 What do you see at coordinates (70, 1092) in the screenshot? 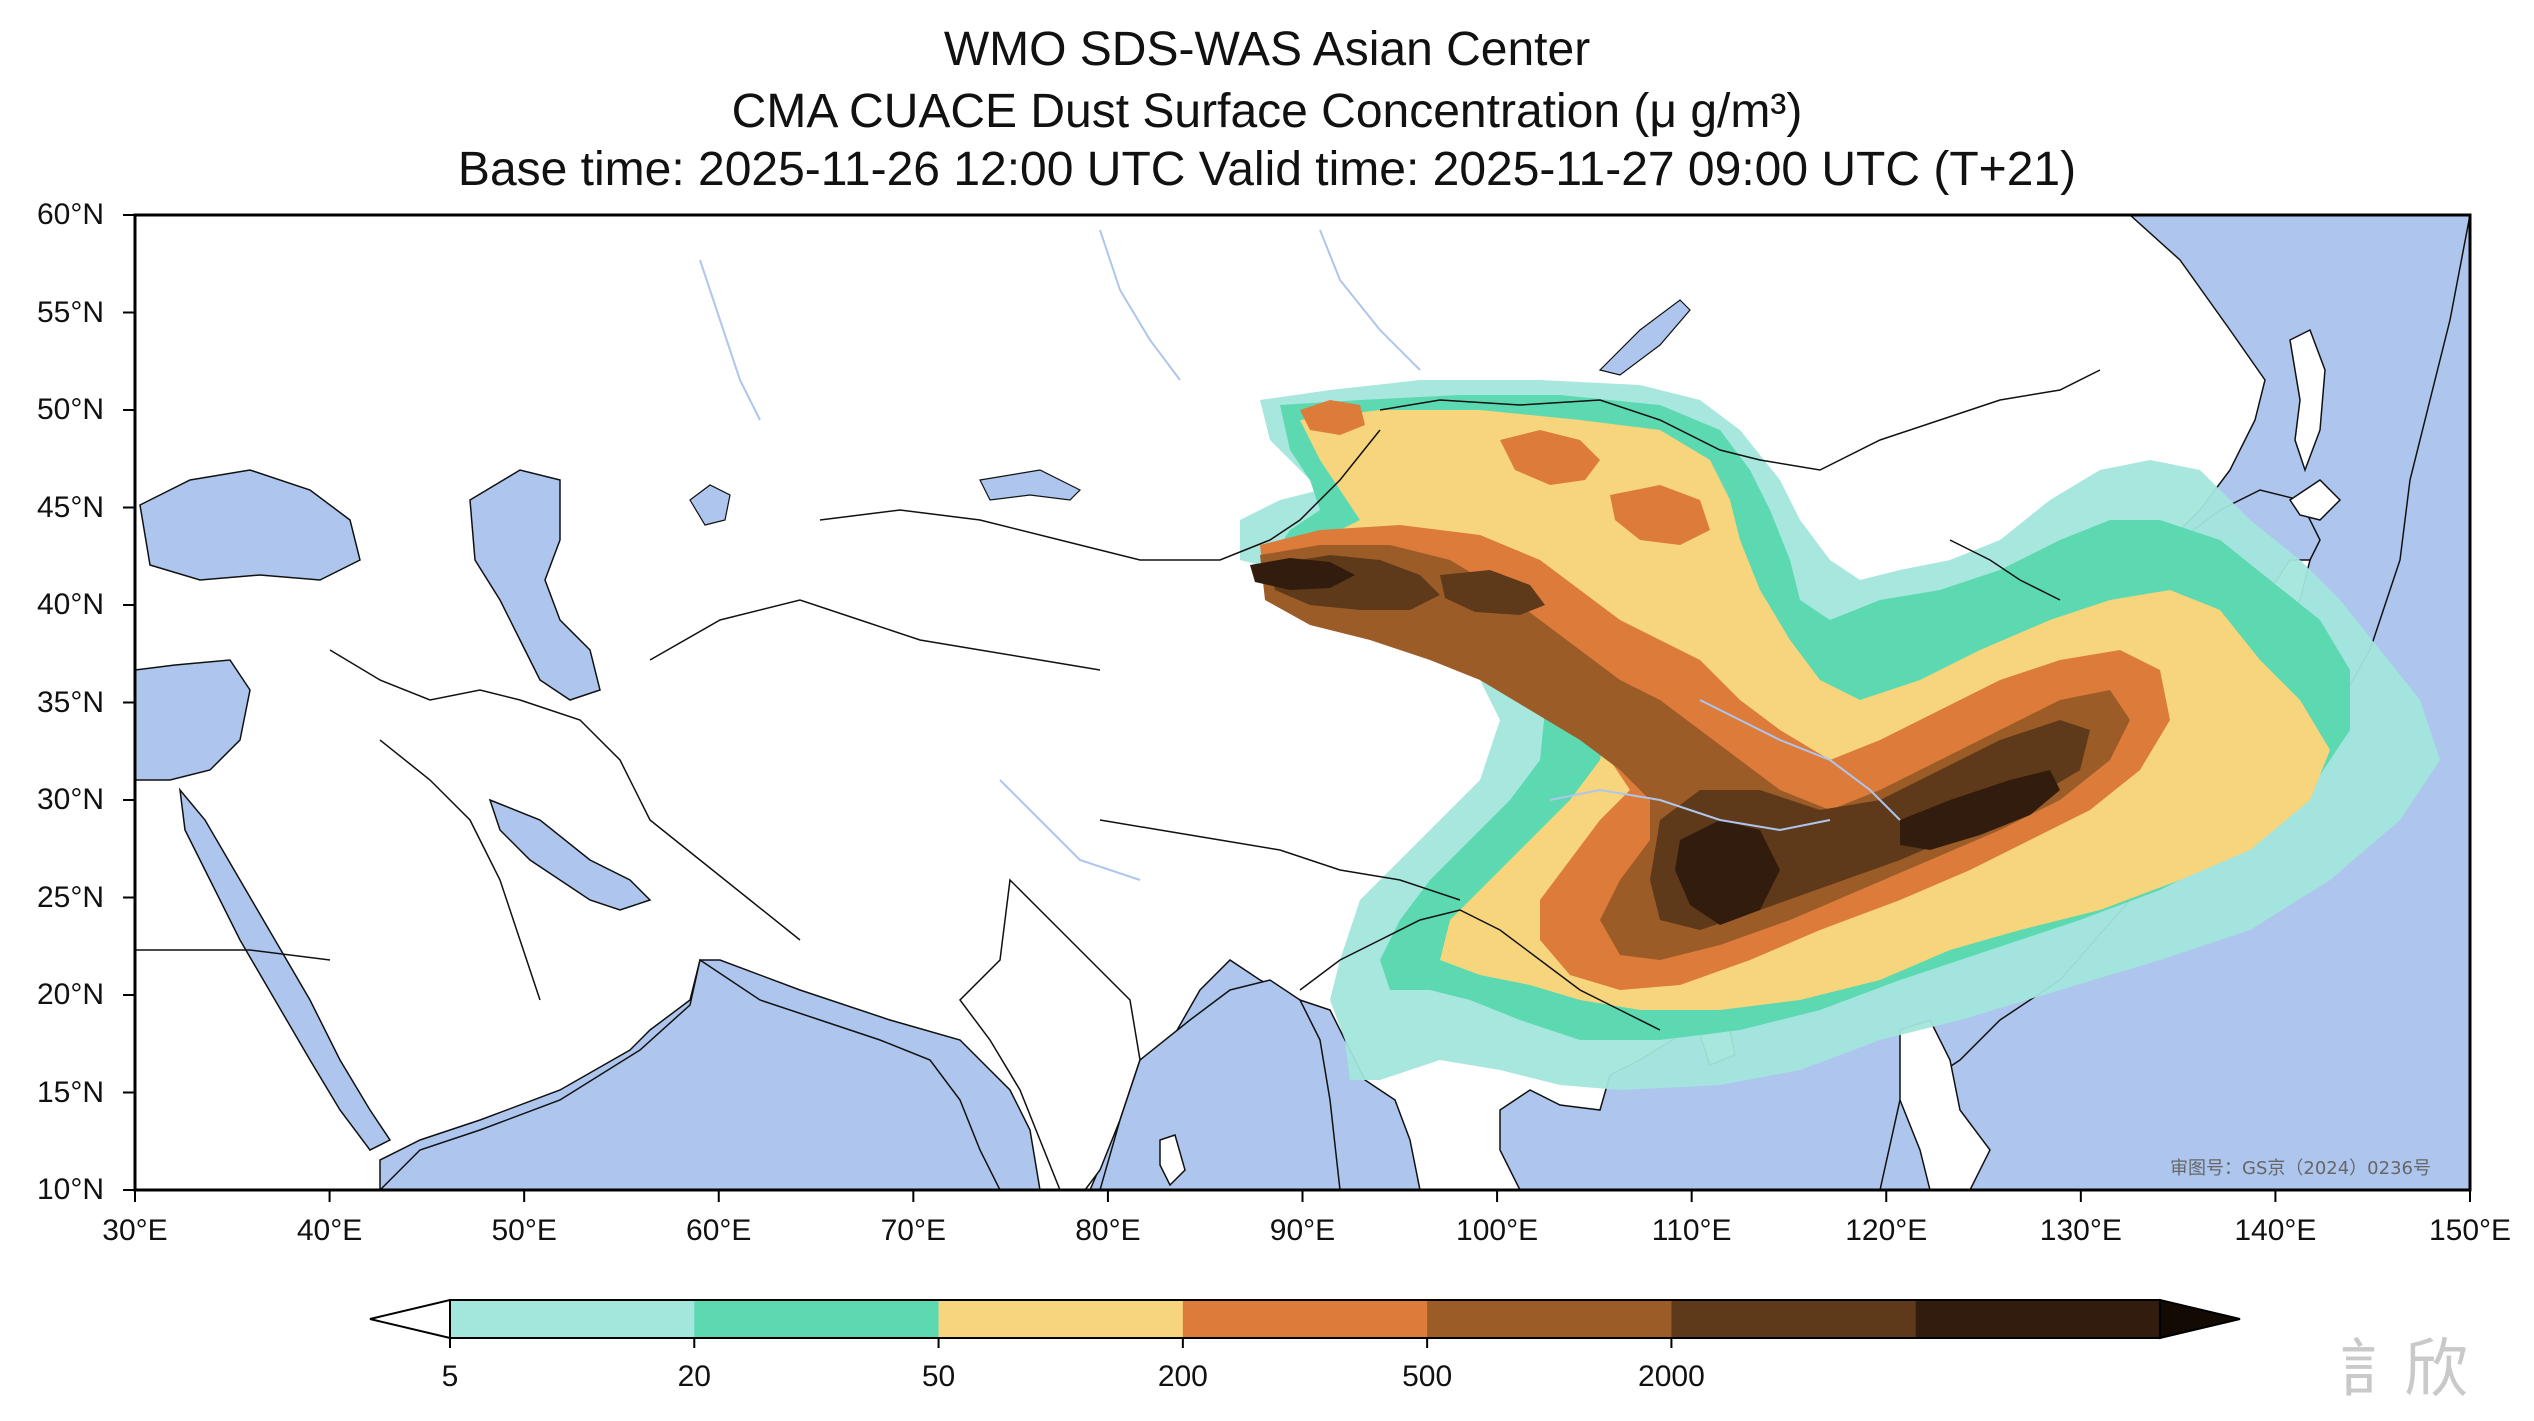
I see `lat-label: 15°N` at bounding box center [70, 1092].